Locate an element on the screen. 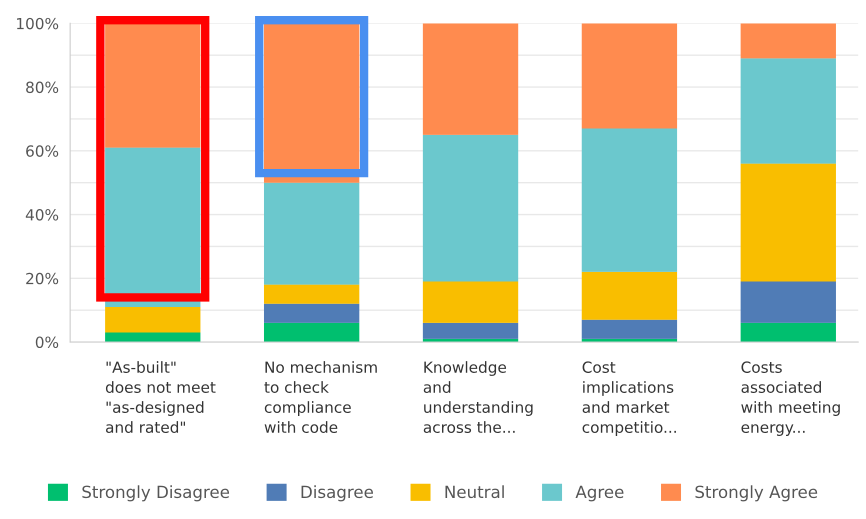 This screenshot has width=866, height=519. legend-label: Strongly Disagree is located at coordinates (156, 493).